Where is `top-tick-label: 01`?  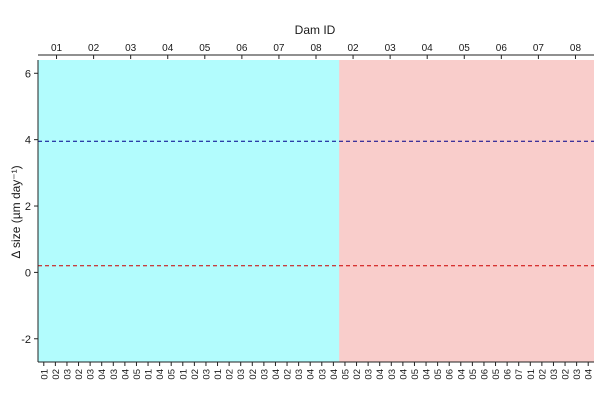
top-tick-label: 01 is located at coordinates (57, 48).